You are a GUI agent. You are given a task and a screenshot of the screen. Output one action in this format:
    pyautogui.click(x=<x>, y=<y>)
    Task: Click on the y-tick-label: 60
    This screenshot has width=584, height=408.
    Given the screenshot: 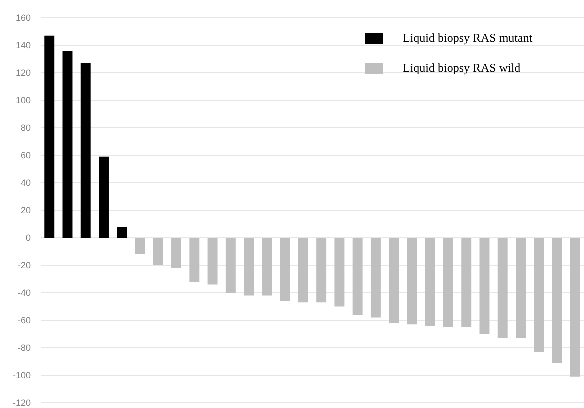 What is the action you would take?
    pyautogui.click(x=25, y=155)
    